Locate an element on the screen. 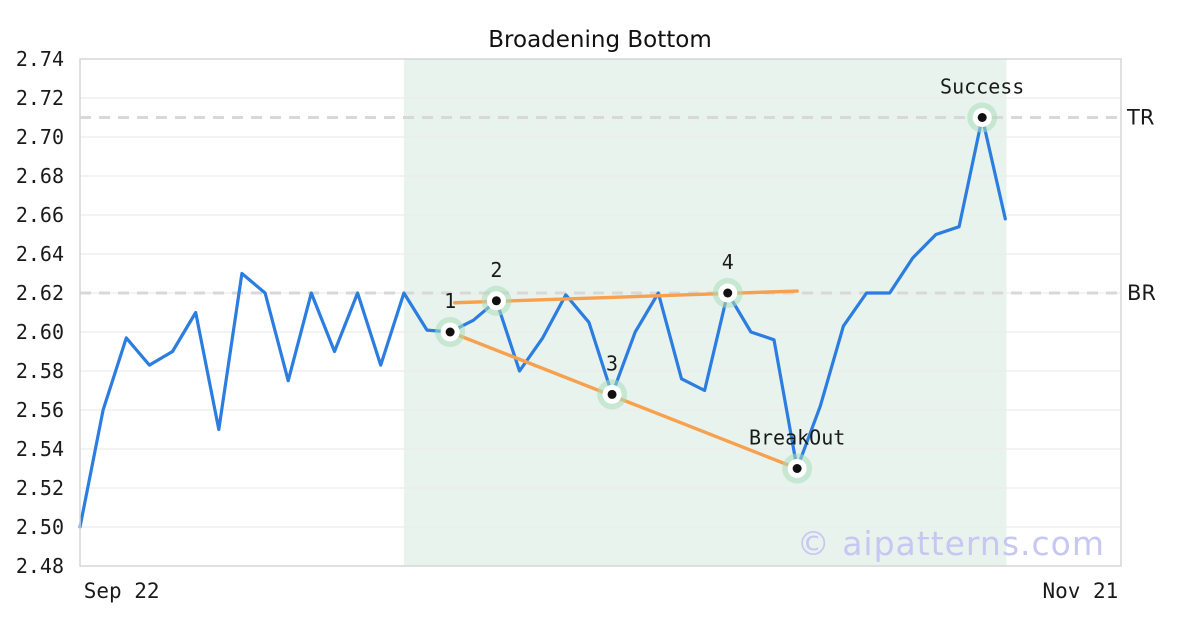  y-tick-label: 2.68 is located at coordinates (40, 176).